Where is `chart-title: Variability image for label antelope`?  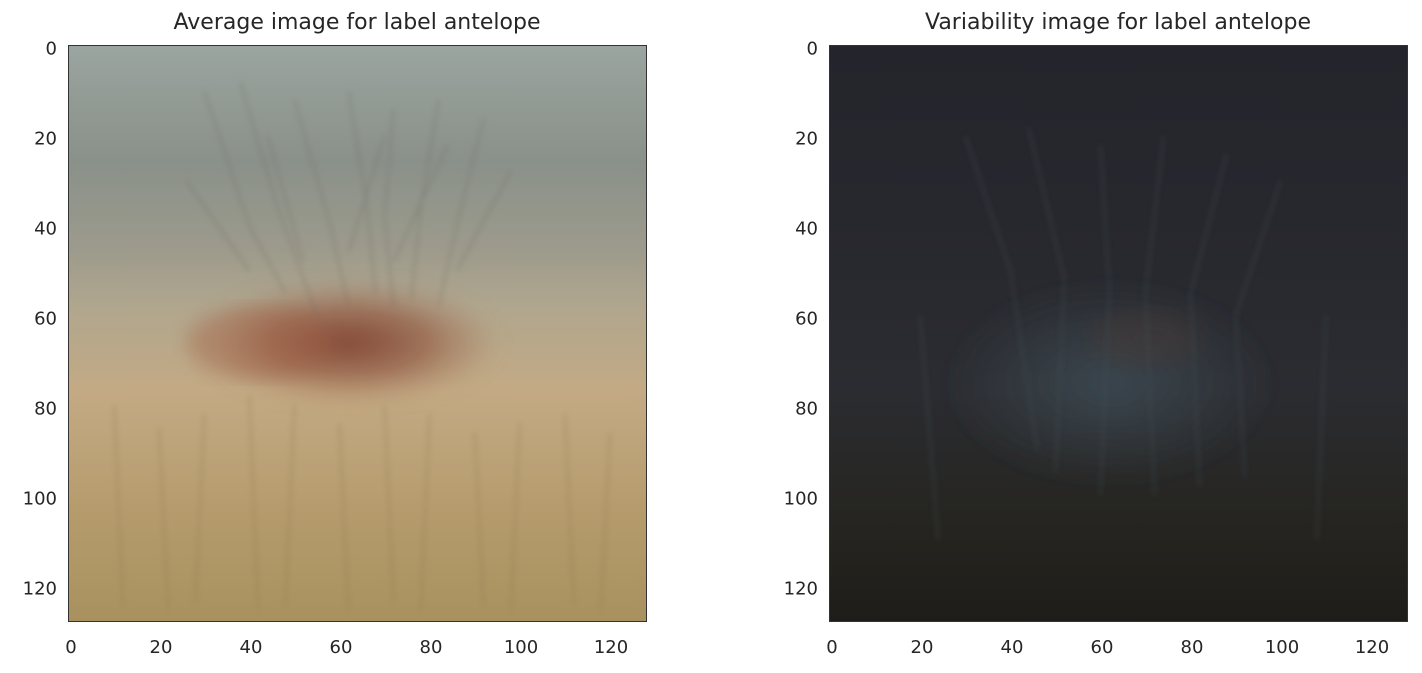 chart-title: Variability image for label antelope is located at coordinates (1118, 22).